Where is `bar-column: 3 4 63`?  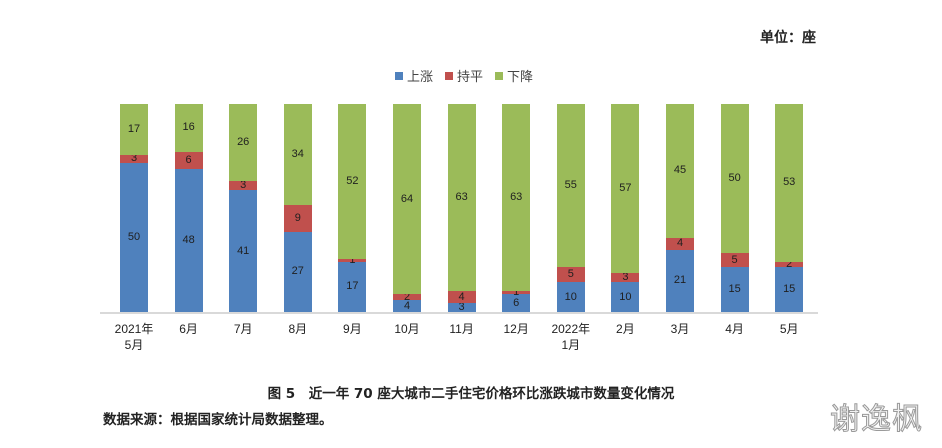 bar-column: 3 4 63 is located at coordinates (461, 209).